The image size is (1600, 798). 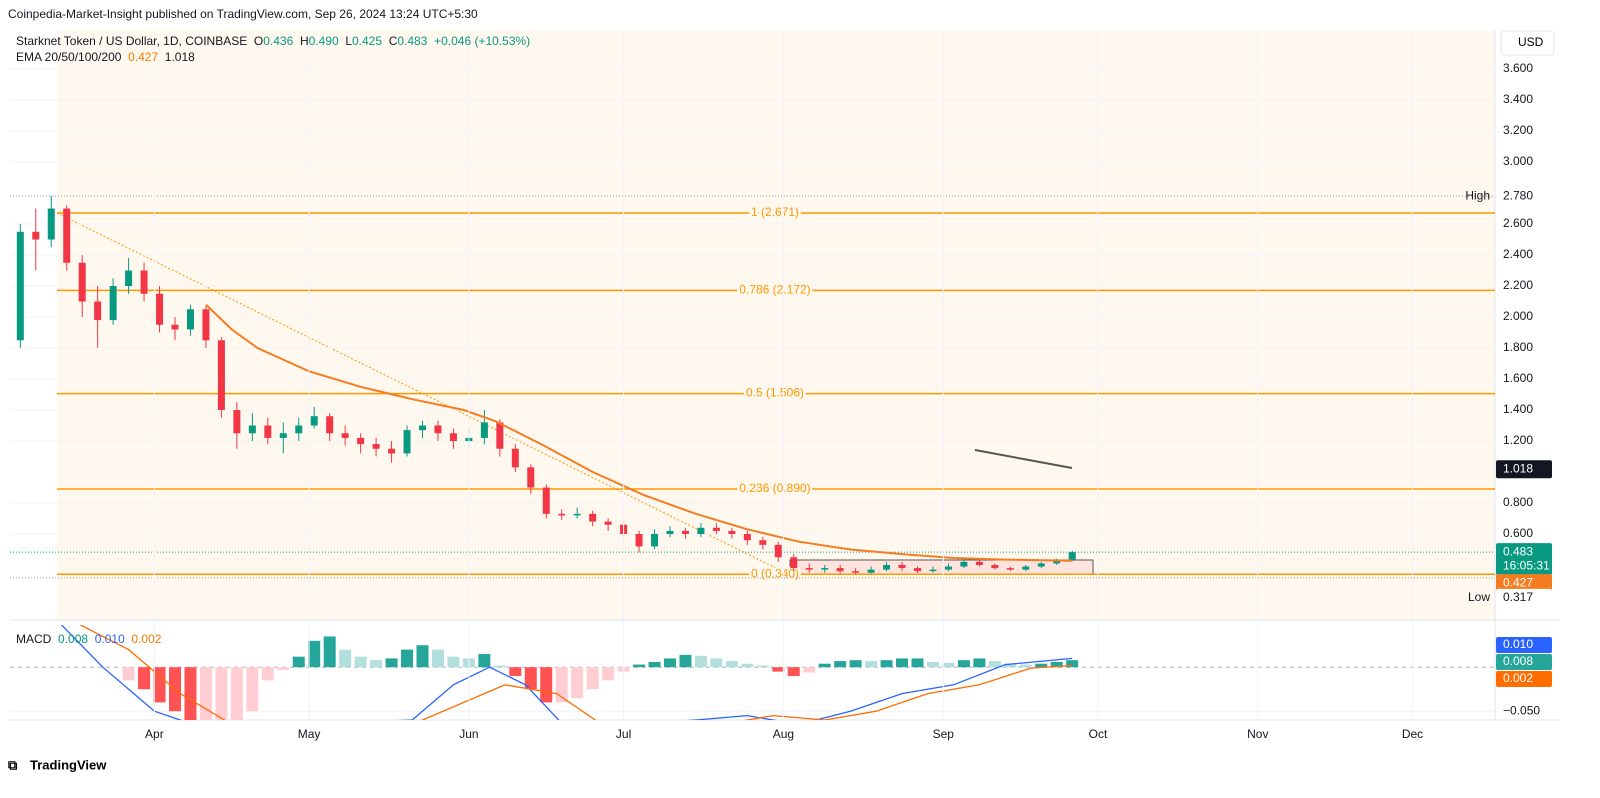 What do you see at coordinates (1518, 644) in the screenshot?
I see `macd-tag: 0.010` at bounding box center [1518, 644].